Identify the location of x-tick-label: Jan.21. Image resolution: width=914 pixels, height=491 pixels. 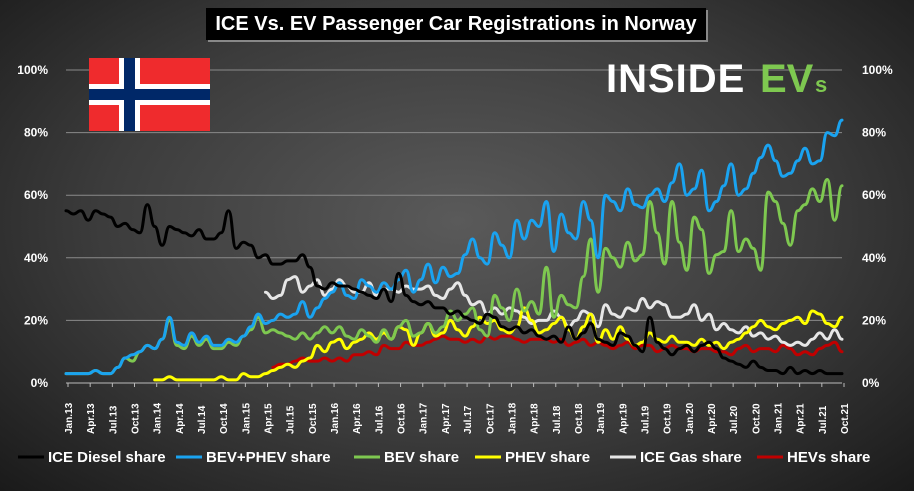
(778, 418).